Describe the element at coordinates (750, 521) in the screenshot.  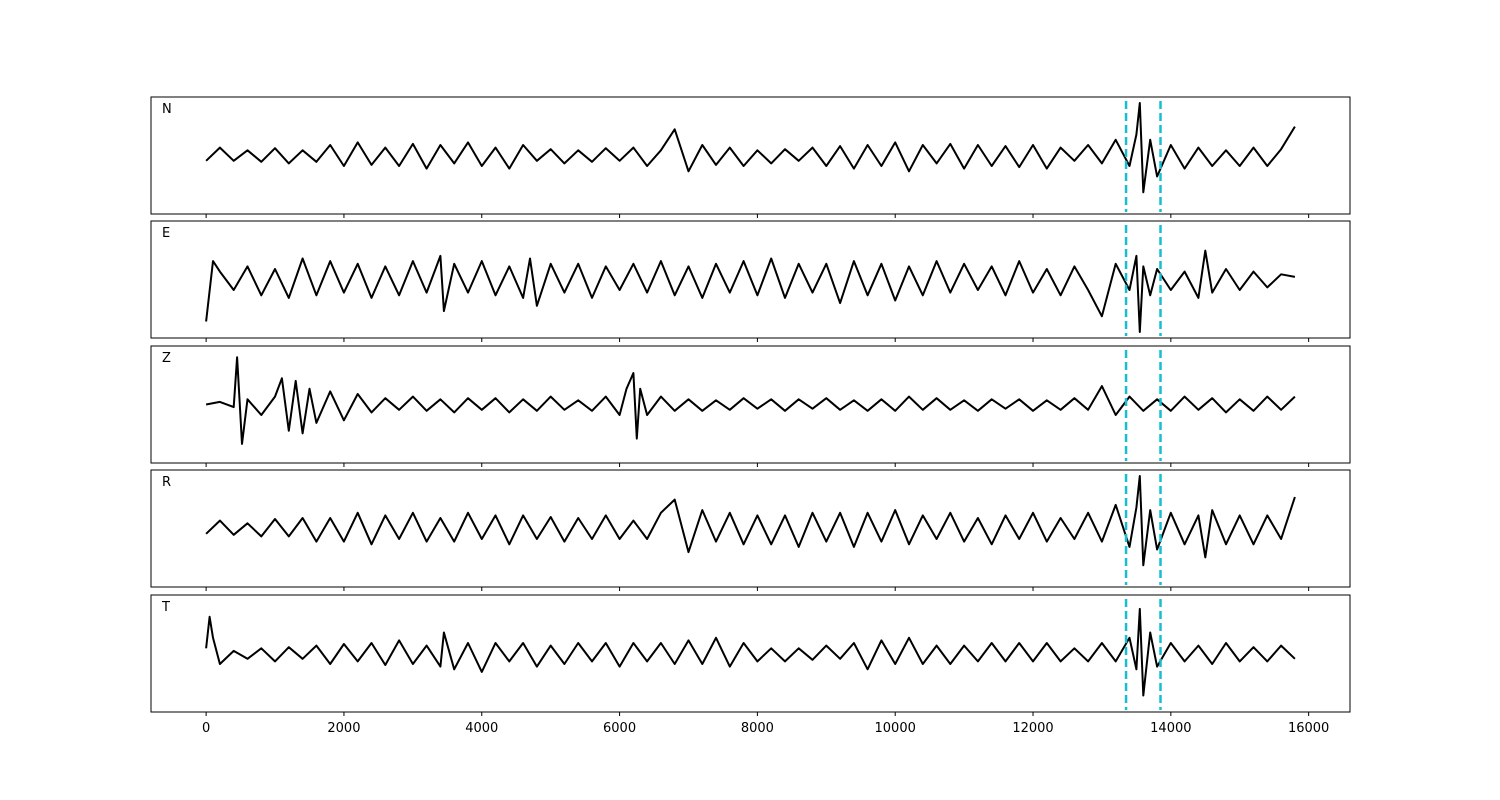
I see `waveform-r` at that location.